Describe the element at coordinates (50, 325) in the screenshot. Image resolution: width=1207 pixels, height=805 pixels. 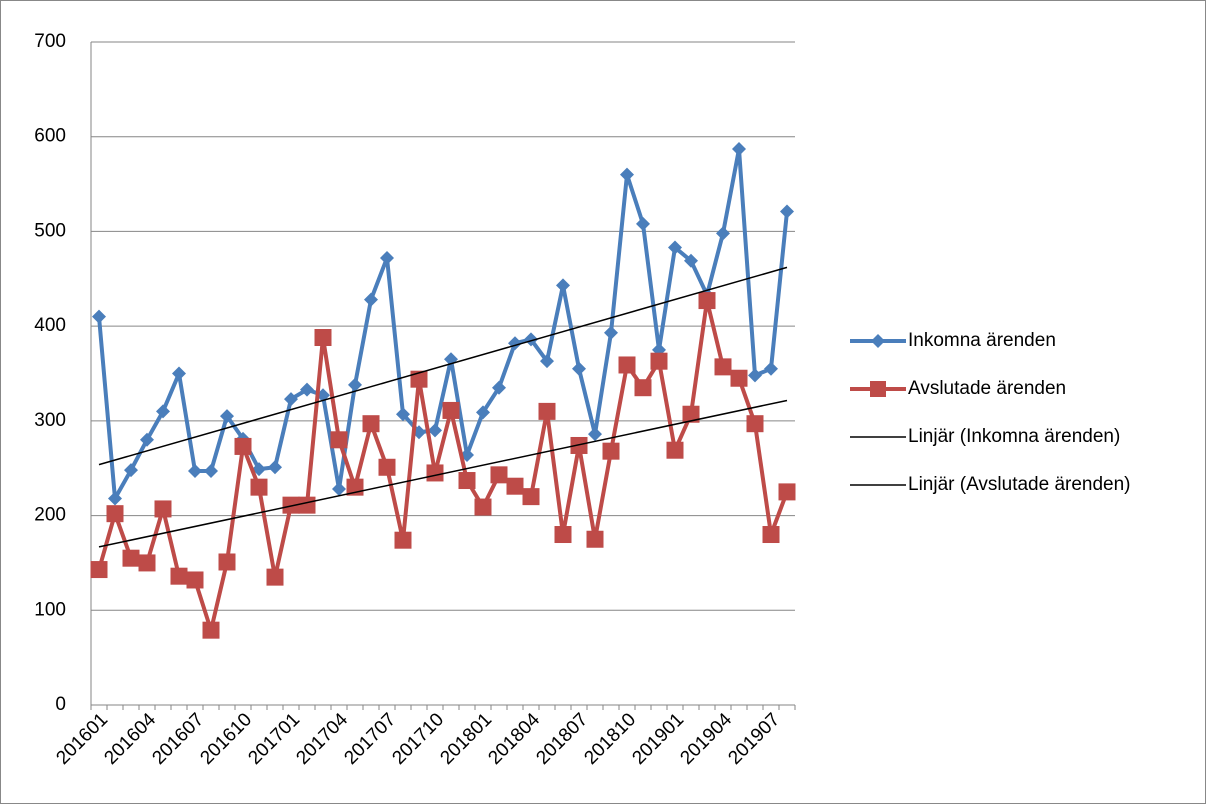
I see `y-tick-label: 400` at that location.